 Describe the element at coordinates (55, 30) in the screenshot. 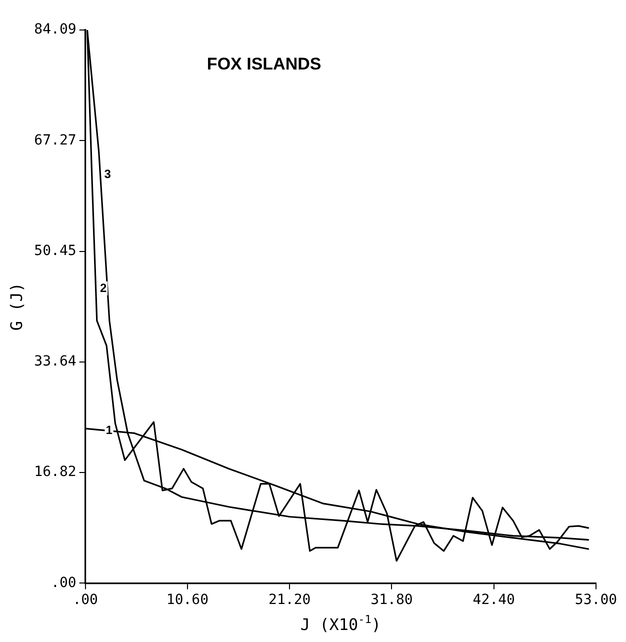

I see `y-tick-label: 84.09` at that location.